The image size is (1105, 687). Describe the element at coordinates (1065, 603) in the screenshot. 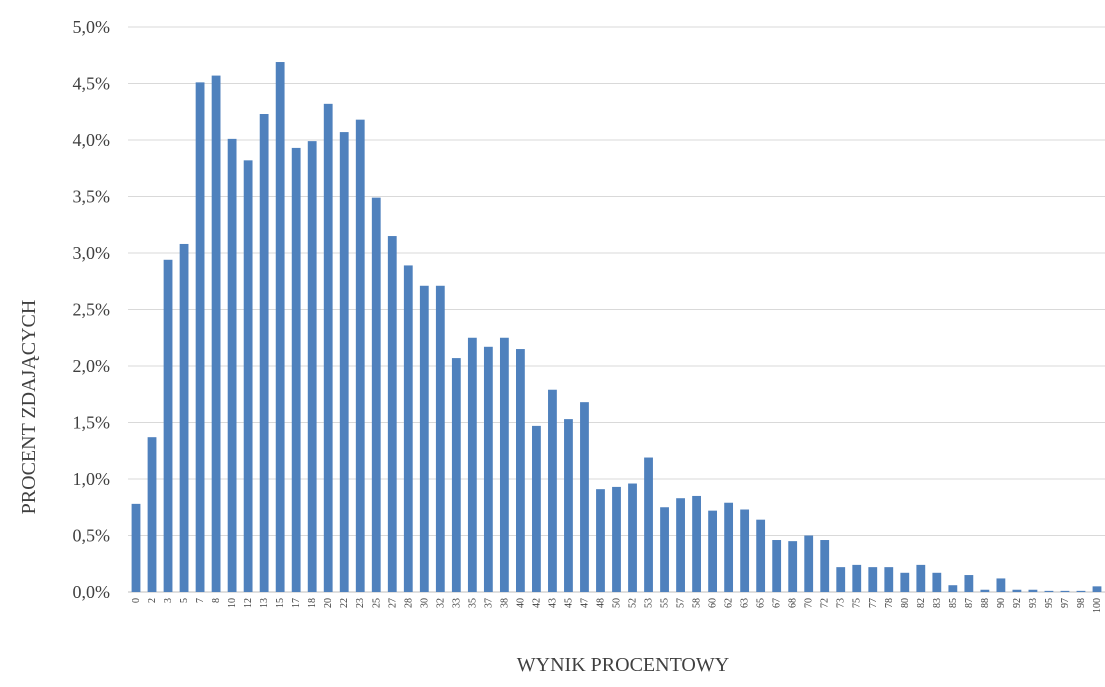

I see `x-tick-label: 97` at that location.